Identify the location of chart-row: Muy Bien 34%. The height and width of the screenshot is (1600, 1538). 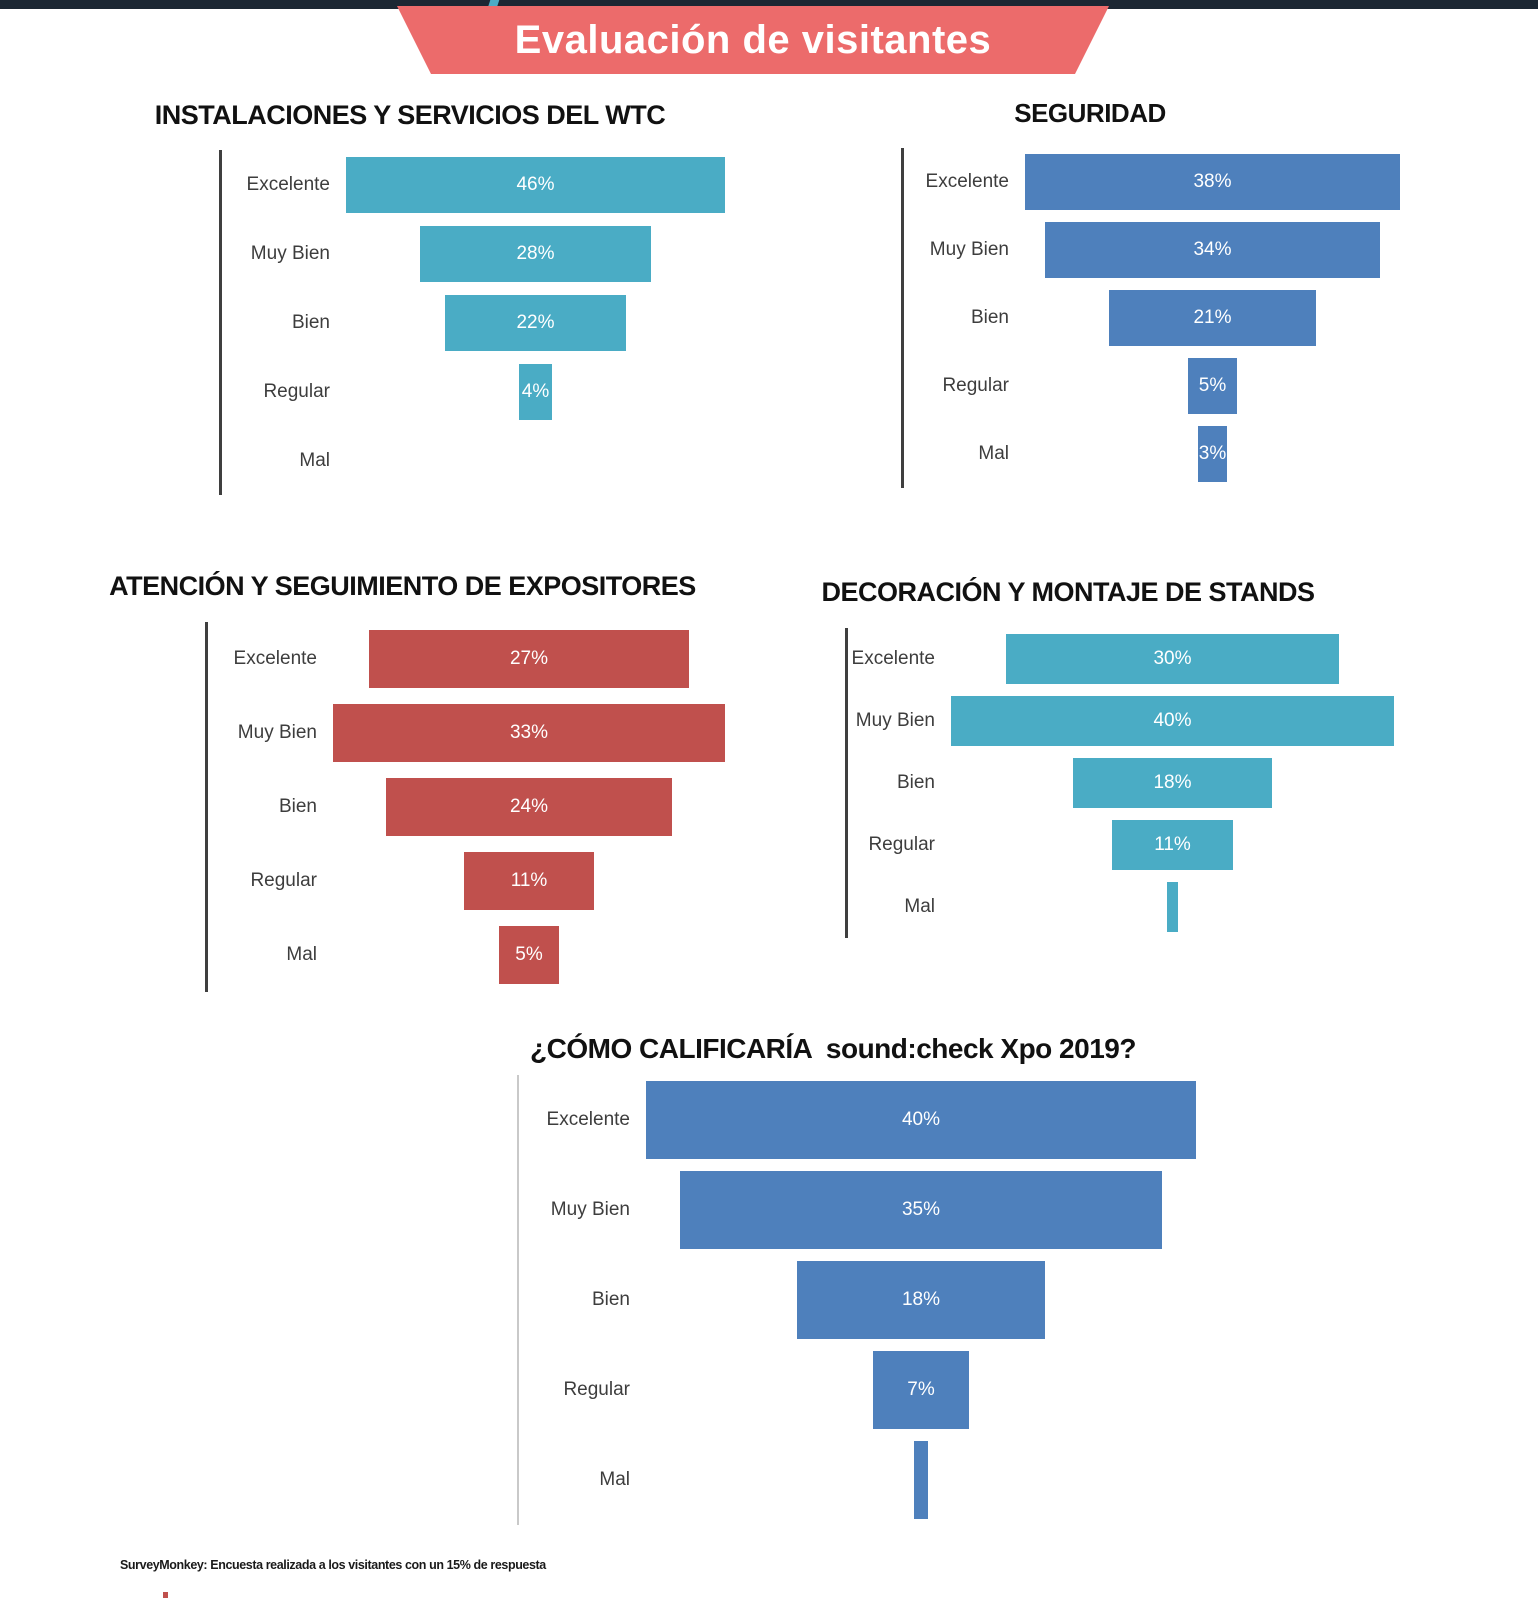
(1152, 250).